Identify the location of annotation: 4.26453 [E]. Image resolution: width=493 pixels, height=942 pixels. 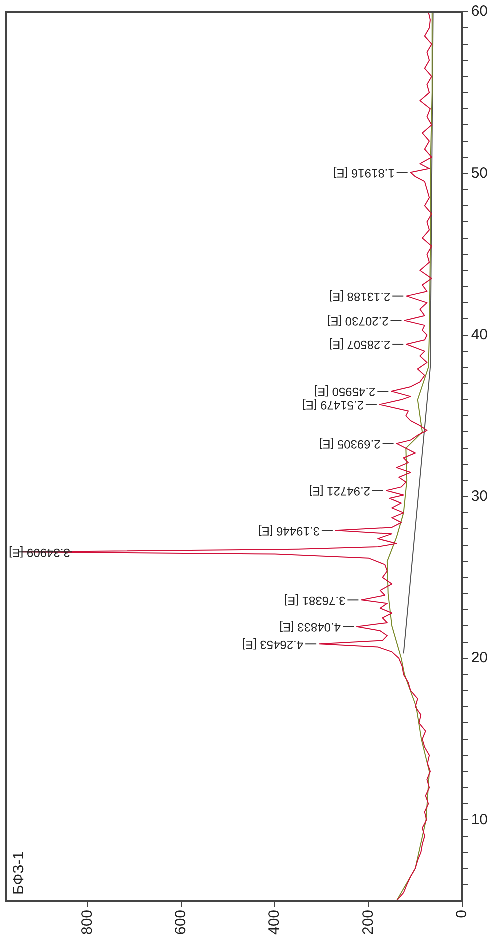
(273, 645).